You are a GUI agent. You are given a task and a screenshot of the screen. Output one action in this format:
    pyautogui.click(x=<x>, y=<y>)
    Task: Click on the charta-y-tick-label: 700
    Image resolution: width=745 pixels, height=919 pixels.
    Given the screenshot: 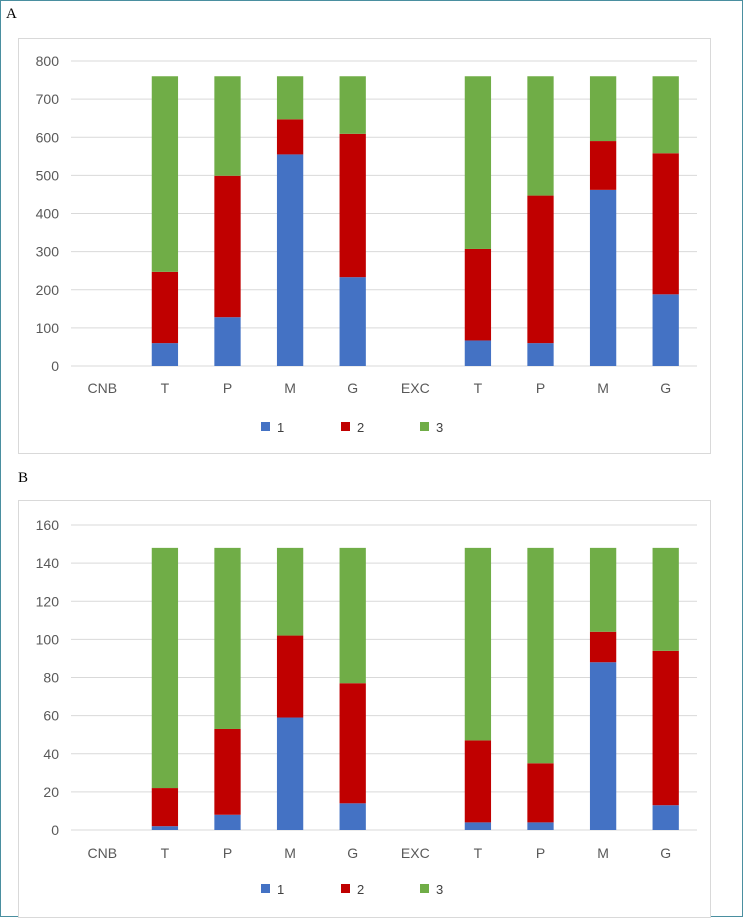 What is the action you would take?
    pyautogui.click(x=48, y=99)
    